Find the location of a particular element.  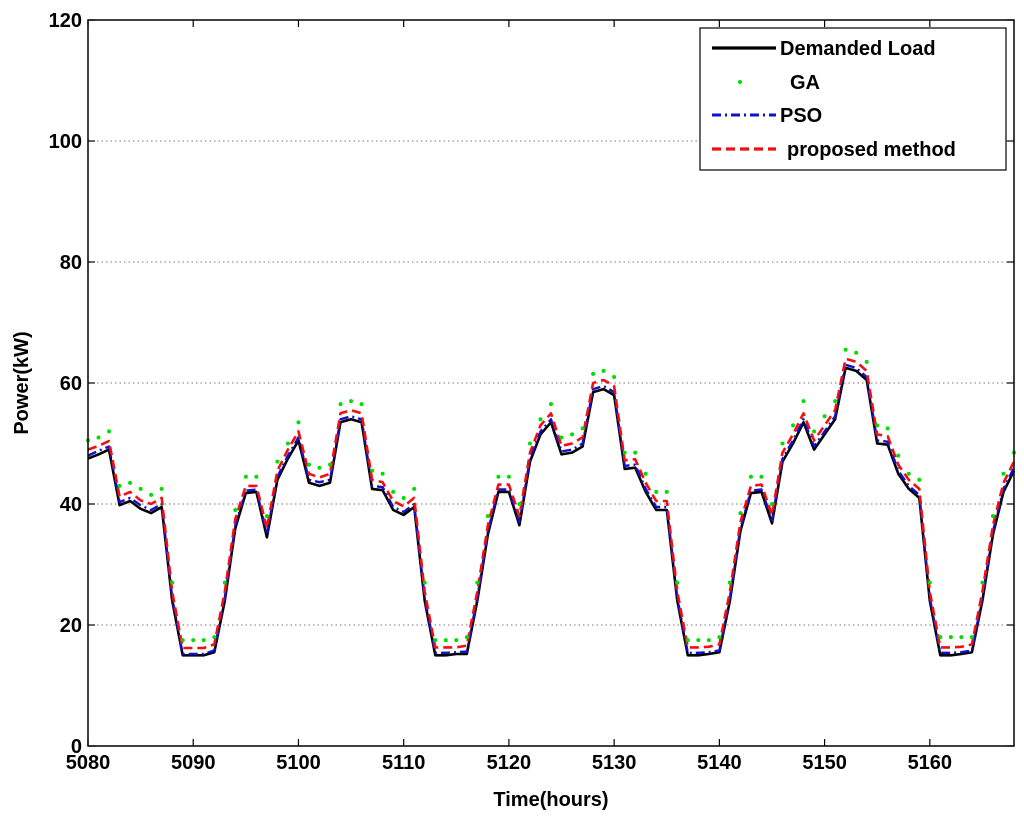

y-tick-label: 100 is located at coordinates (65, 142).